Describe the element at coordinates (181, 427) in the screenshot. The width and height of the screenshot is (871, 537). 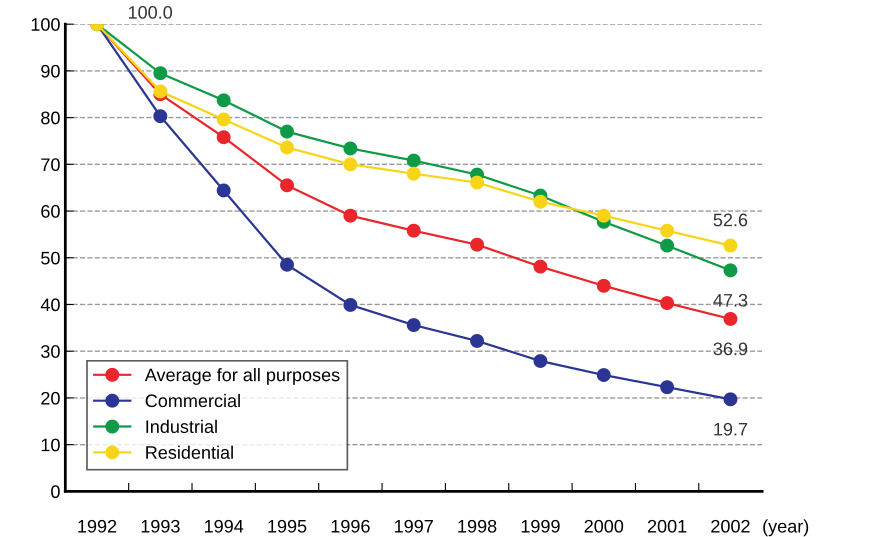
I see `legend-label: Industrial` at that location.